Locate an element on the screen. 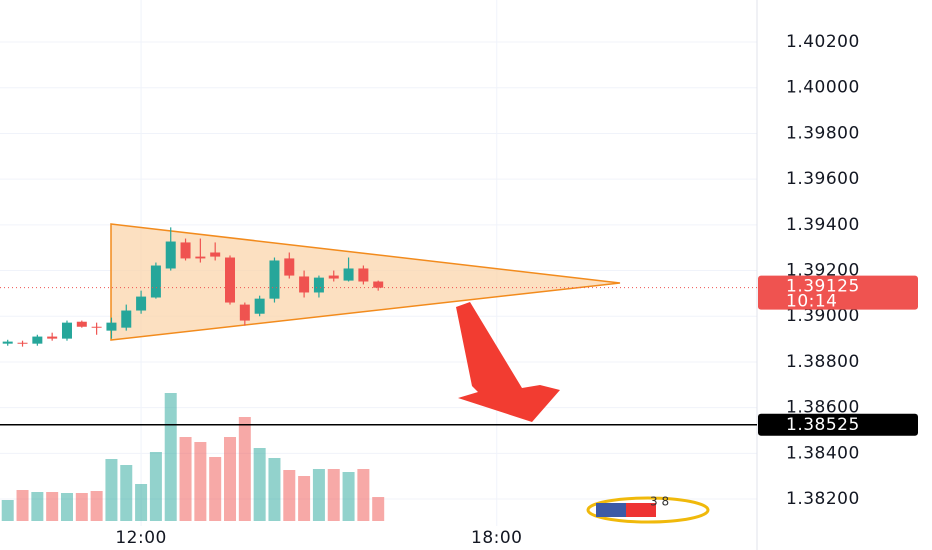 The width and height of the screenshot is (932, 550). down-arrow is located at coordinates (508, 362).